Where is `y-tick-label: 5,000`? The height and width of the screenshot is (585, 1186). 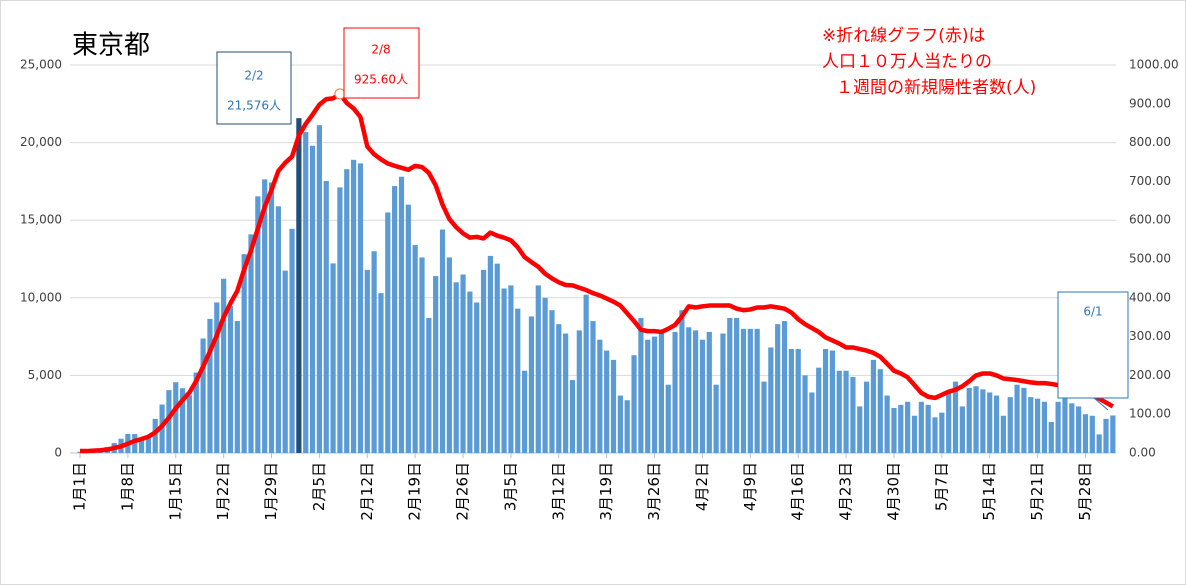 y-tick-label: 5,000 is located at coordinates (45, 375).